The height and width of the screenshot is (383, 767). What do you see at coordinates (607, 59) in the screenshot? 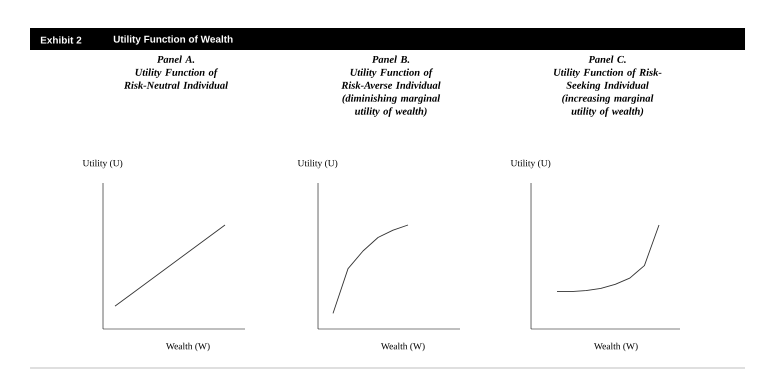
I see `chart-title: Panel C.` at bounding box center [607, 59].